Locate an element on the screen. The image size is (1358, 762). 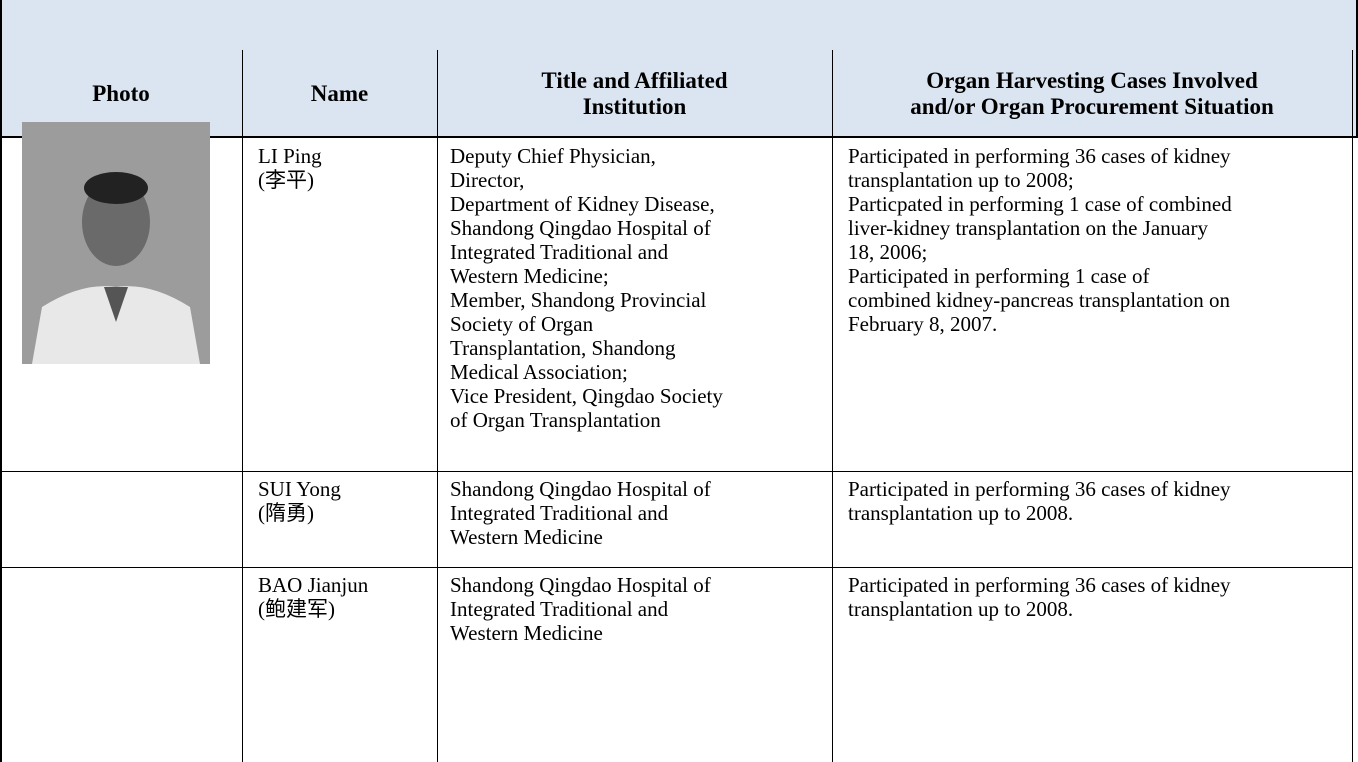
name-line: (鲍建军) is located at coordinates (296, 609).